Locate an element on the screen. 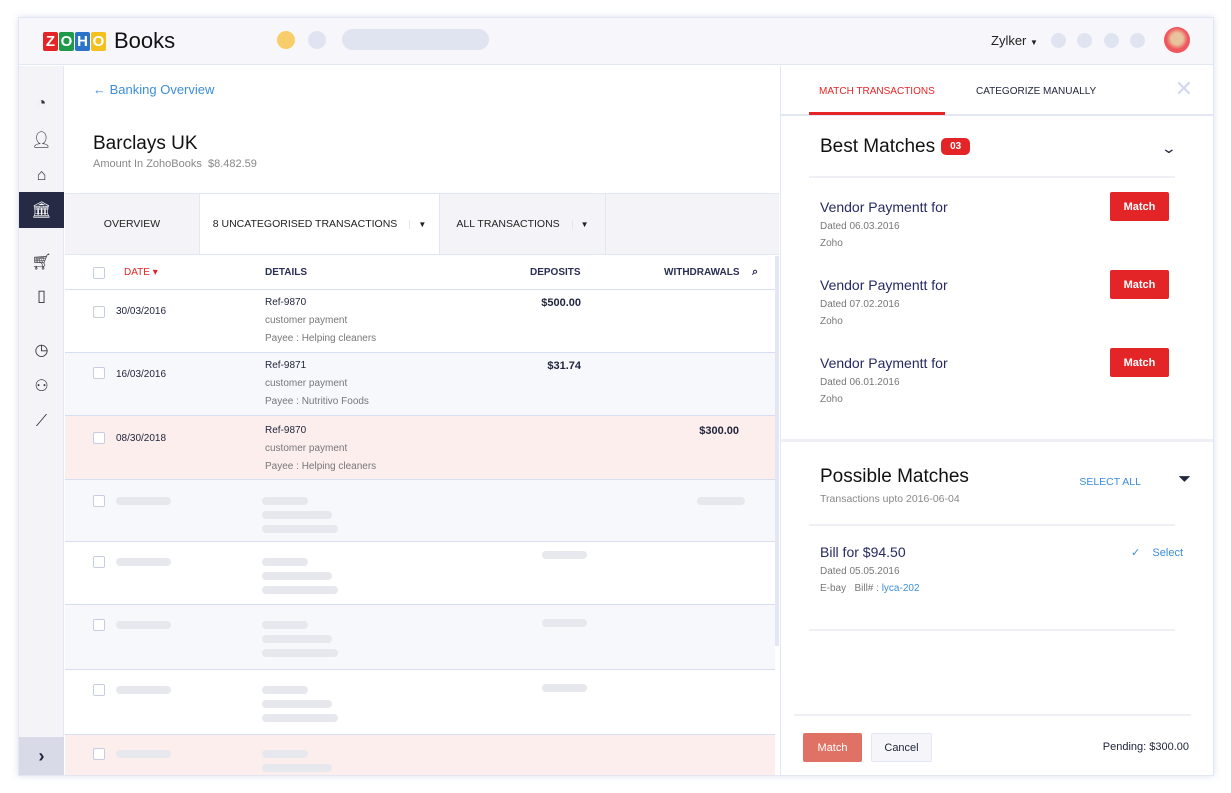 The image size is (1231, 793). row-ref: Ref-9871 is located at coordinates (286, 365).